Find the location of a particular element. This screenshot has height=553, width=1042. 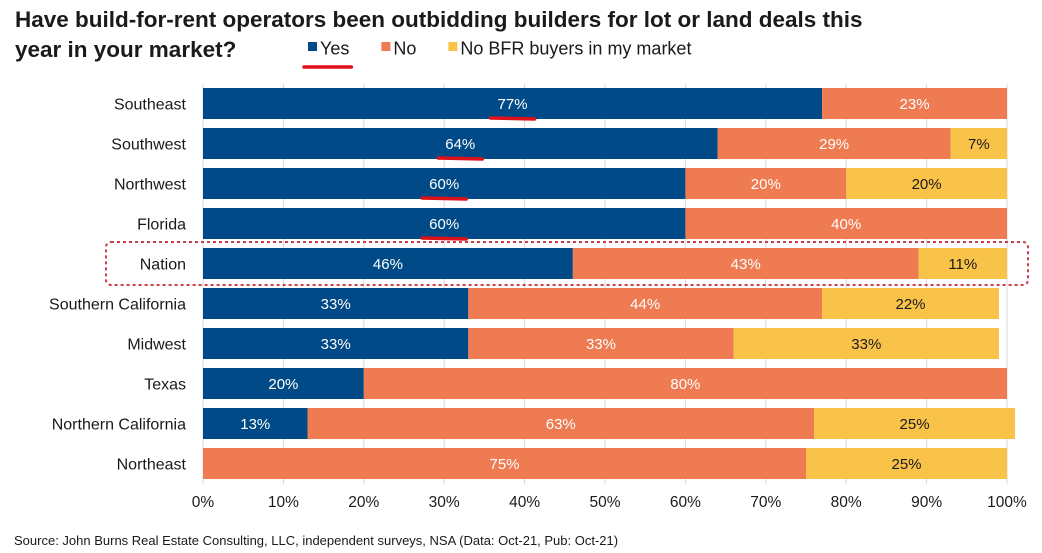

legend-swatch-yes is located at coordinates (312, 46).